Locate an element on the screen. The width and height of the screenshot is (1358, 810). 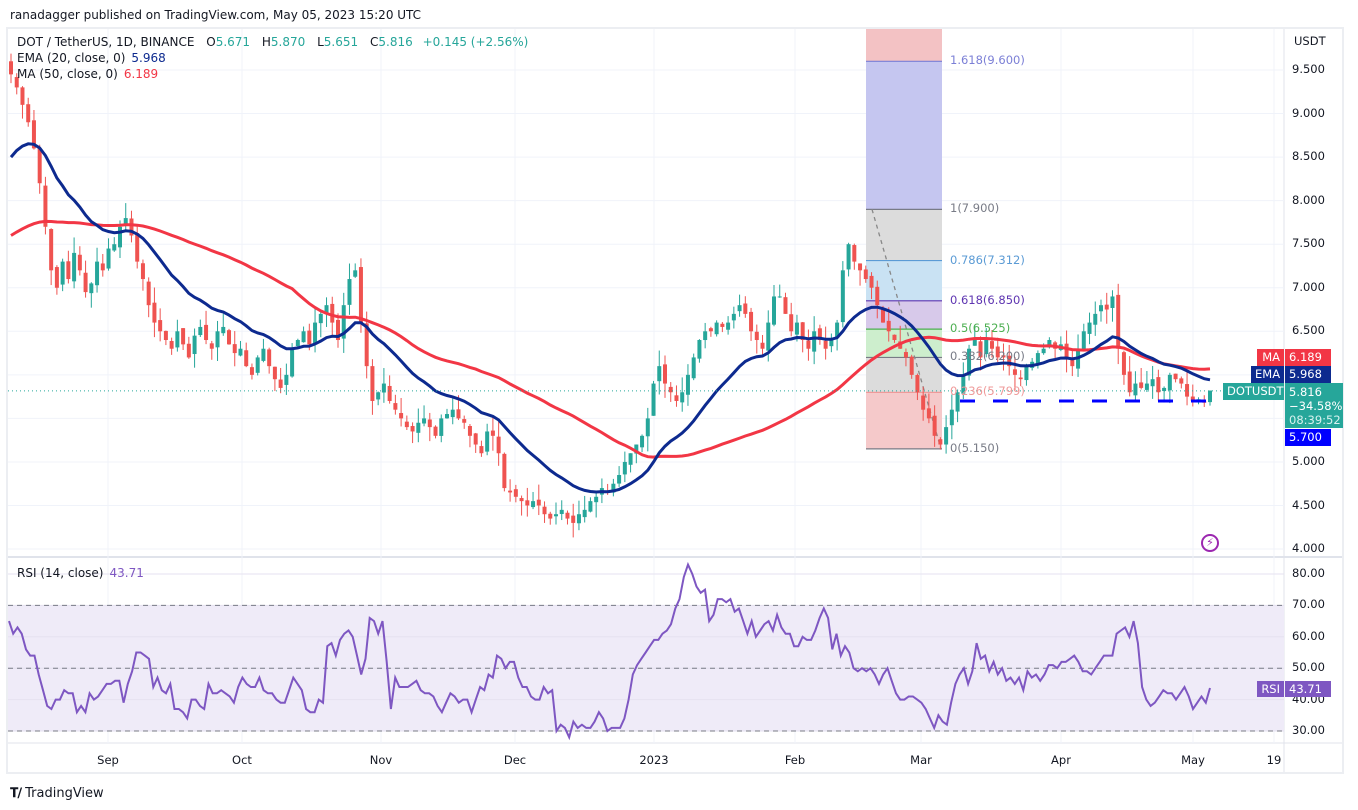
open-value: 5.671 is located at coordinates (233, 42).